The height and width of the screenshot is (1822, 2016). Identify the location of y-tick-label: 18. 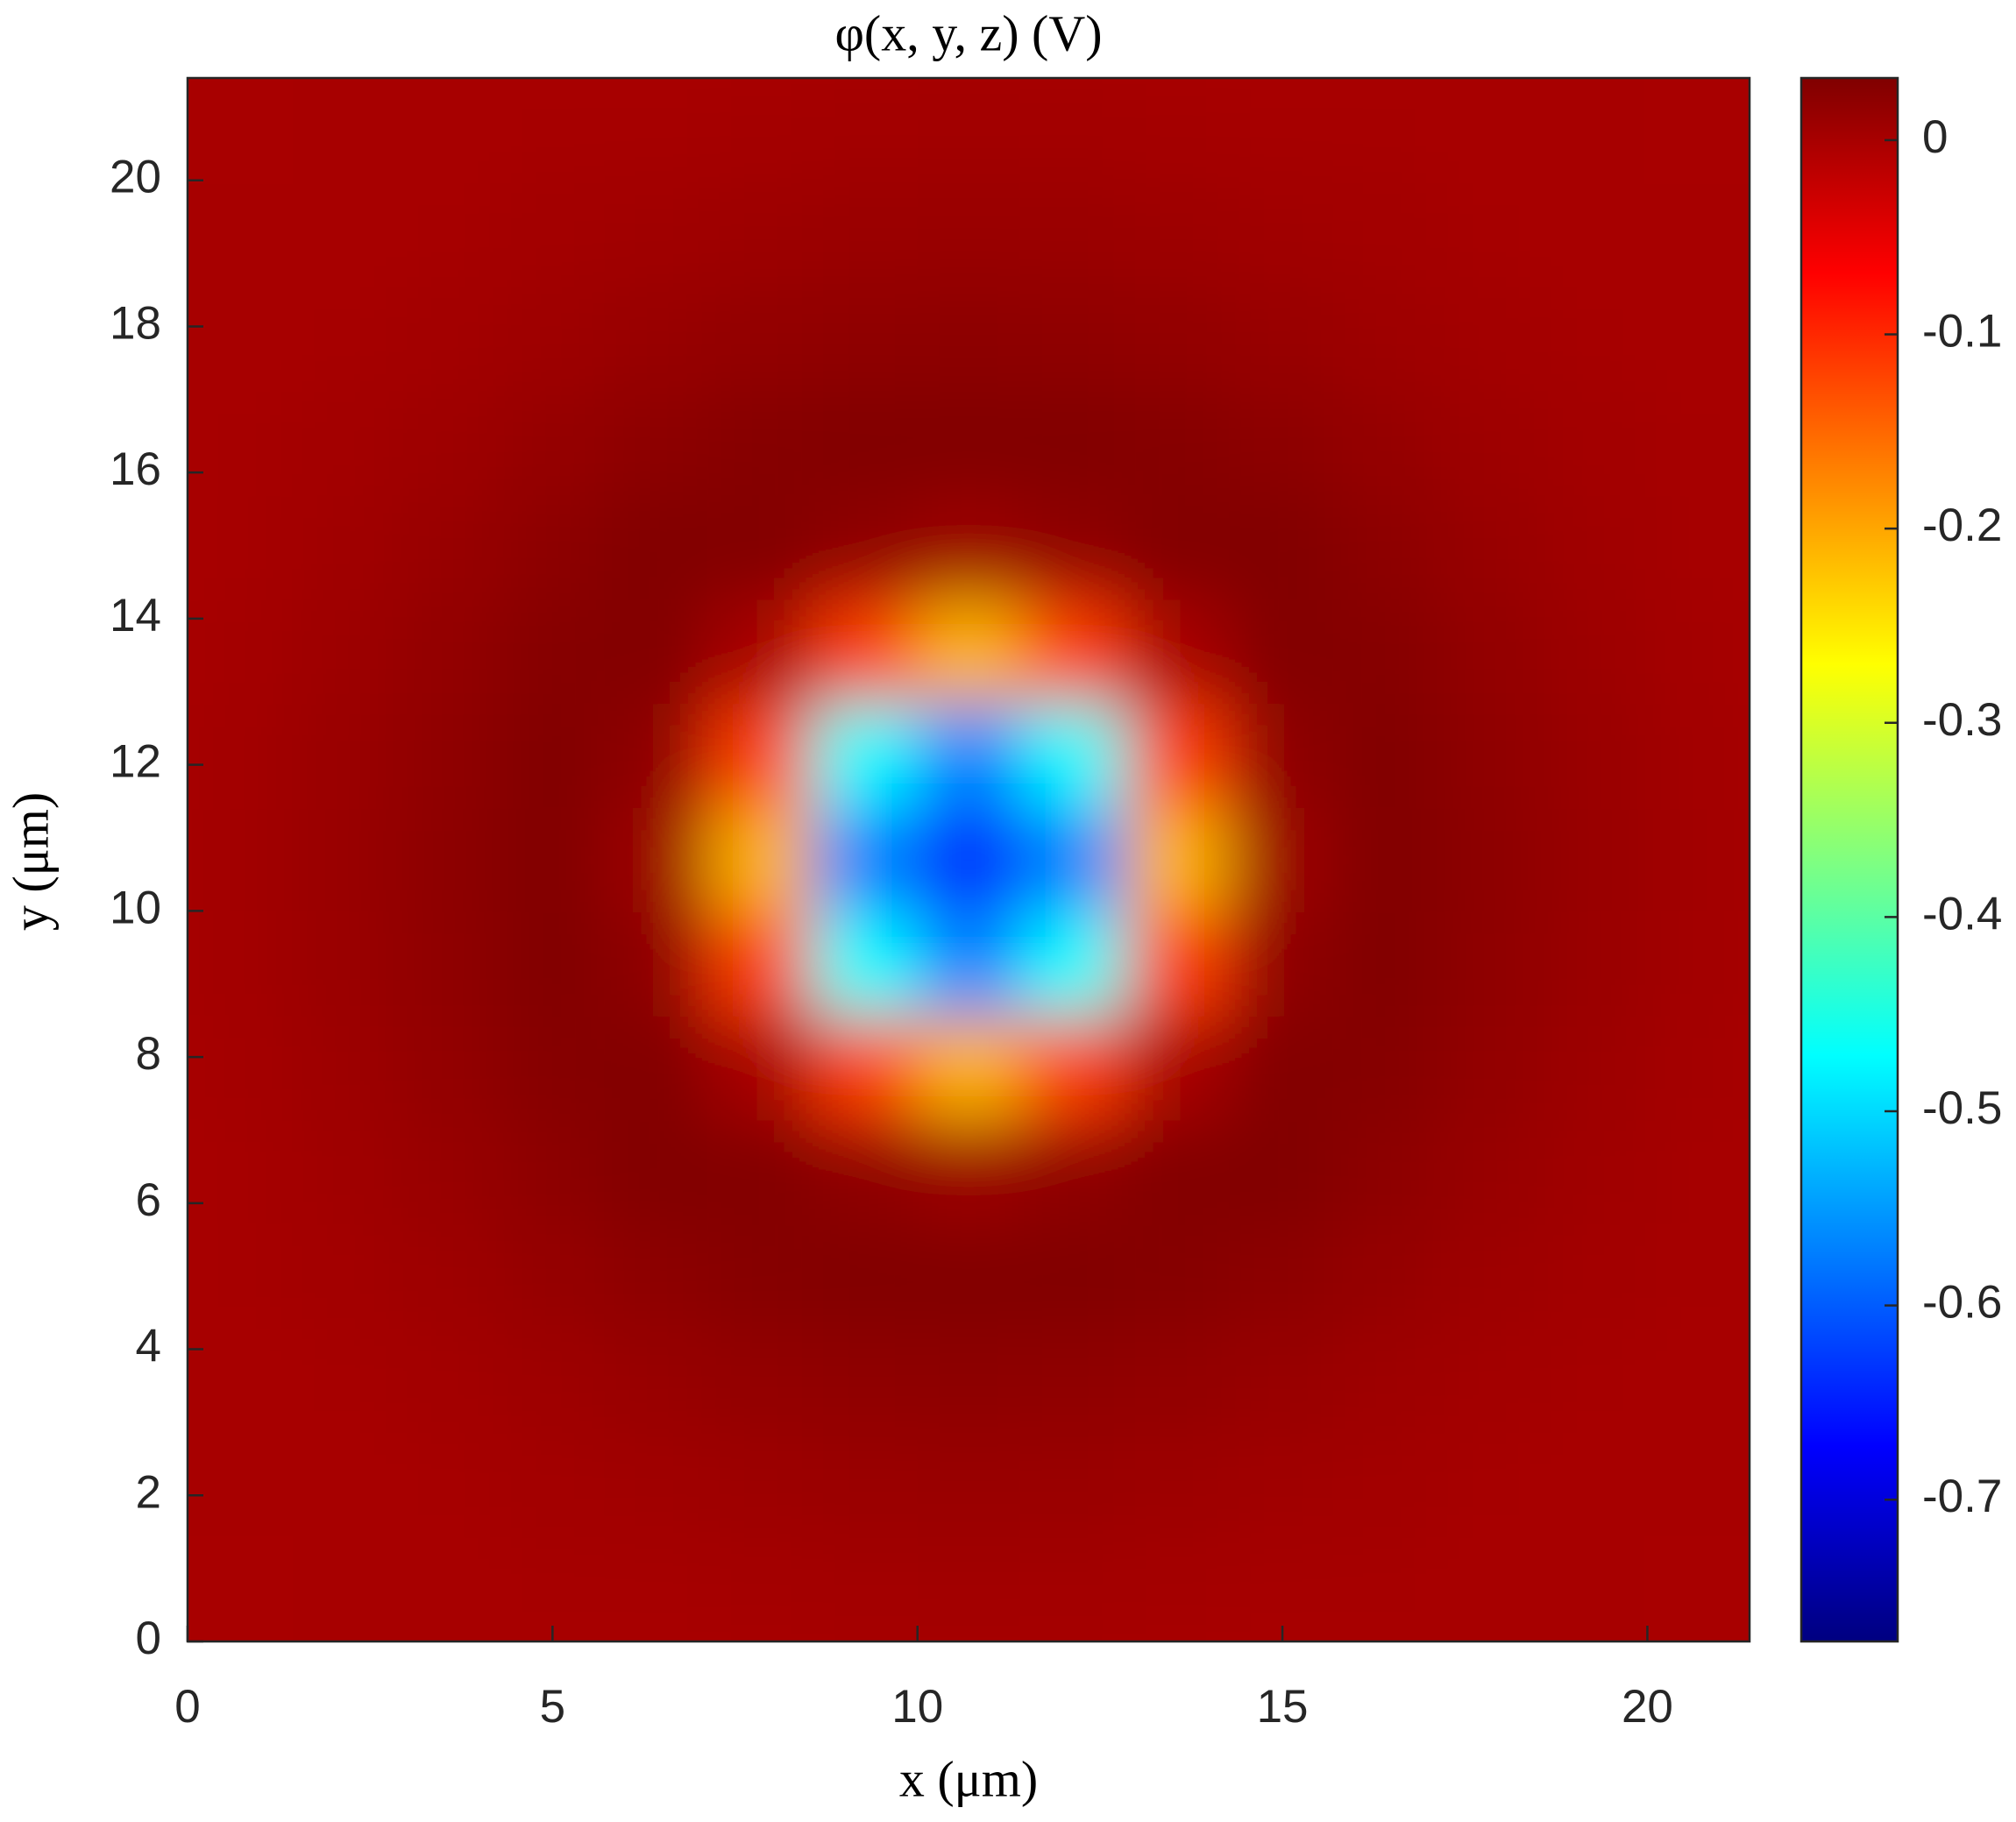
(135, 323).